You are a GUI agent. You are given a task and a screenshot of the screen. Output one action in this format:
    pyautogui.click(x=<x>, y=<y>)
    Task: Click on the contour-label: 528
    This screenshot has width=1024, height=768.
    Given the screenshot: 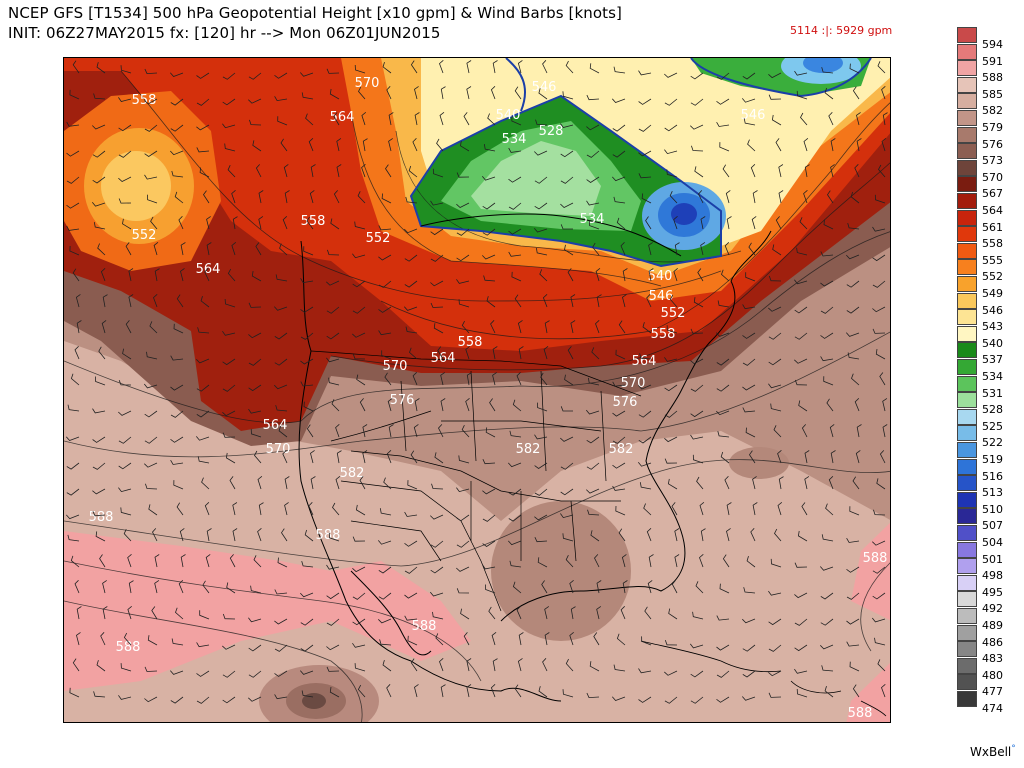 What is the action you would take?
    pyautogui.click(x=551, y=131)
    